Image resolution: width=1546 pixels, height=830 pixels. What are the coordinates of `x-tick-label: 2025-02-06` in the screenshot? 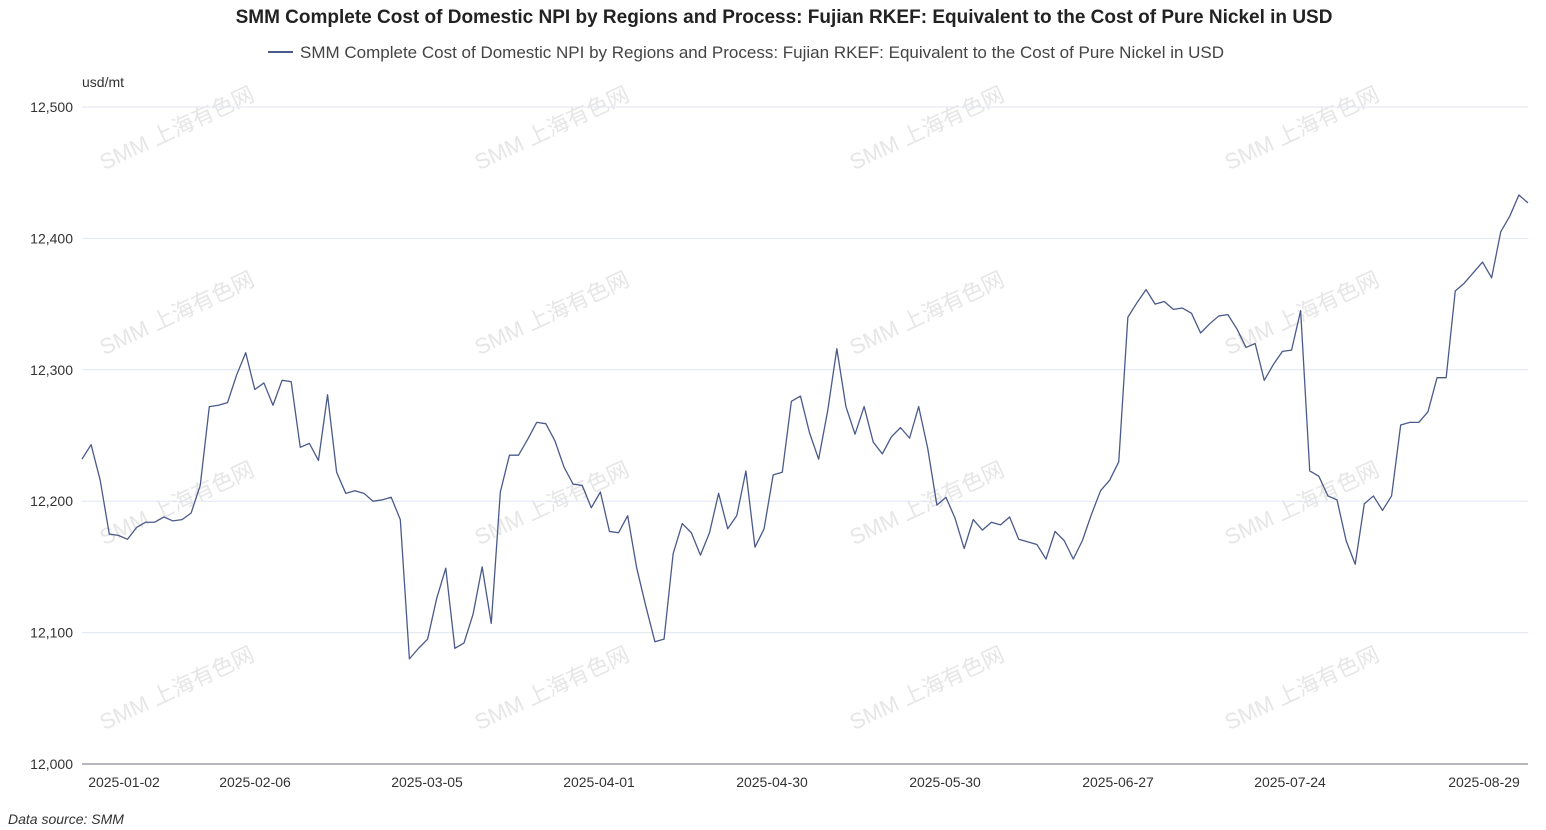 It's located at (255, 782).